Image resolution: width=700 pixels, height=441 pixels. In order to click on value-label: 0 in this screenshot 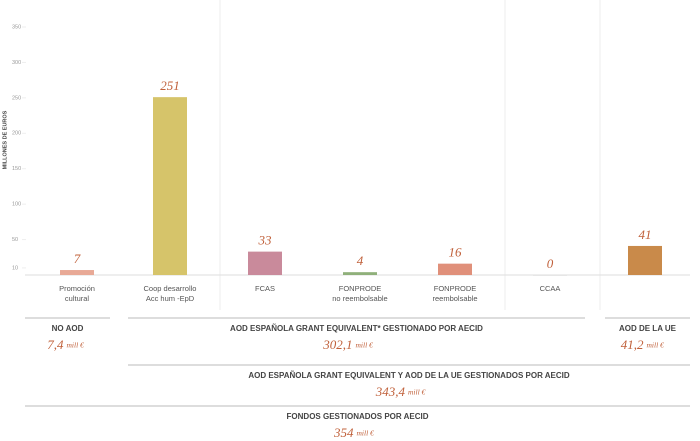, I will do `click(550, 263)`.